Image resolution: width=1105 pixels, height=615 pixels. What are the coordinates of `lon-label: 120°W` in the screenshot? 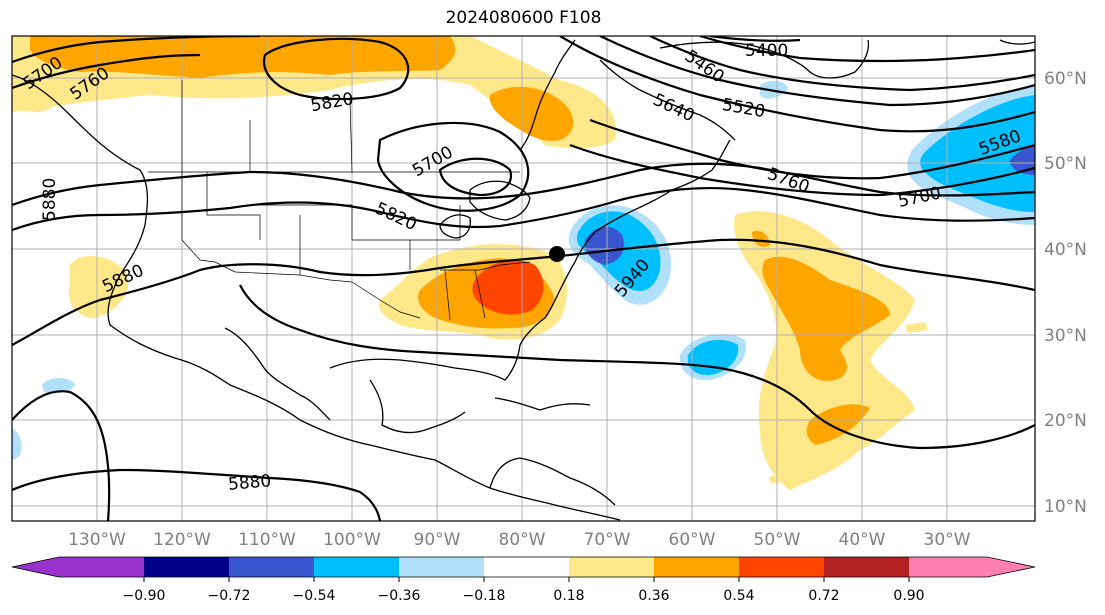 It's located at (182, 540).